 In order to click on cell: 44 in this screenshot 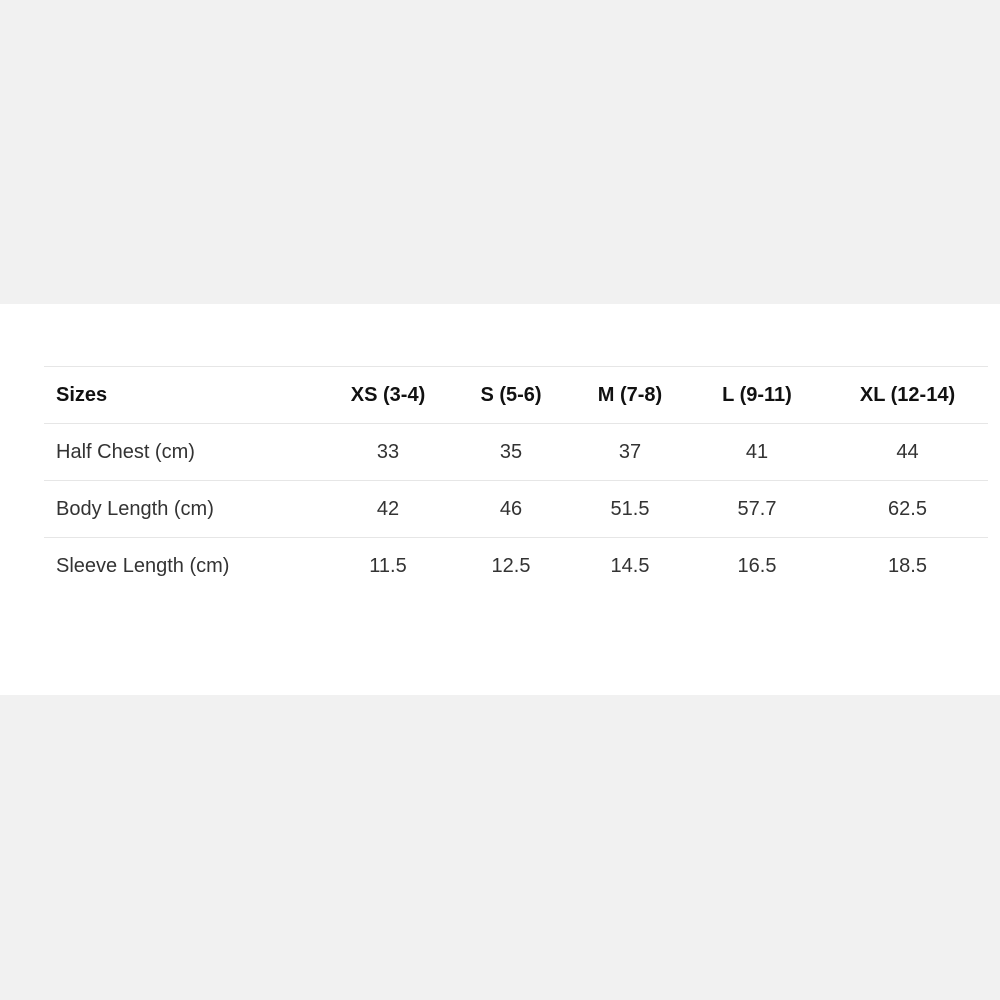, I will do `click(907, 451)`.